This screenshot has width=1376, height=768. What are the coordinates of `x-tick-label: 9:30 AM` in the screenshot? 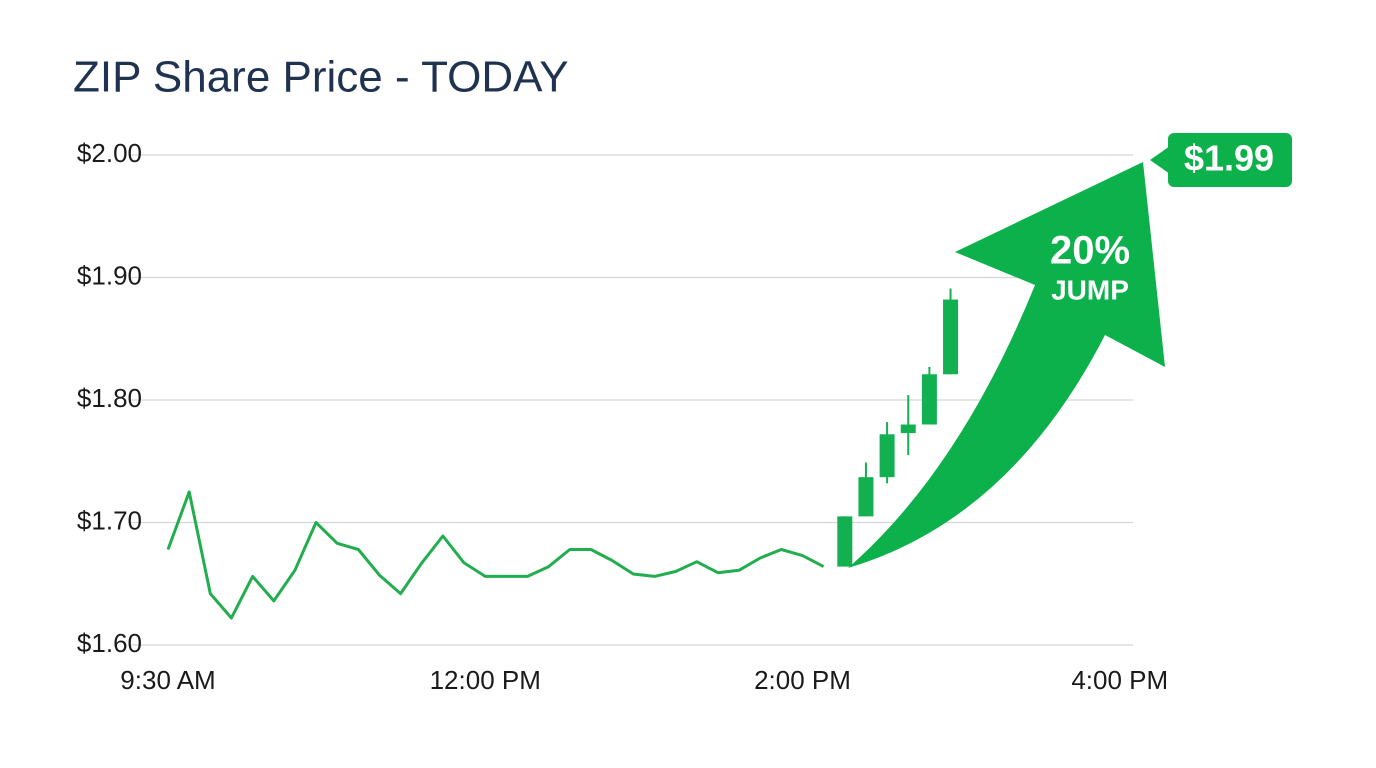 It's located at (167, 680).